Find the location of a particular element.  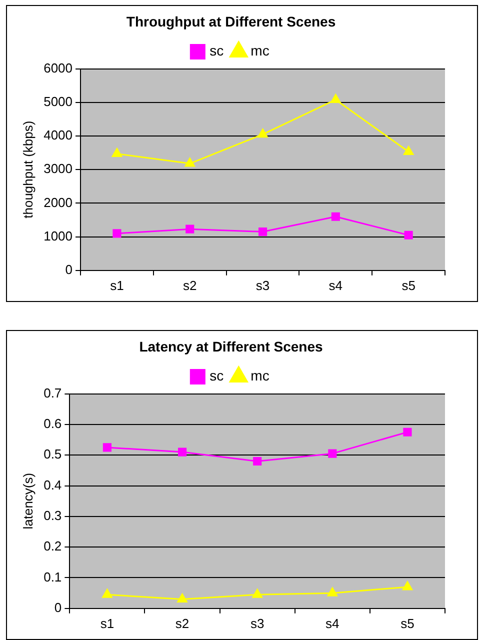

y-tick-label: 6000 is located at coordinates (58, 68).